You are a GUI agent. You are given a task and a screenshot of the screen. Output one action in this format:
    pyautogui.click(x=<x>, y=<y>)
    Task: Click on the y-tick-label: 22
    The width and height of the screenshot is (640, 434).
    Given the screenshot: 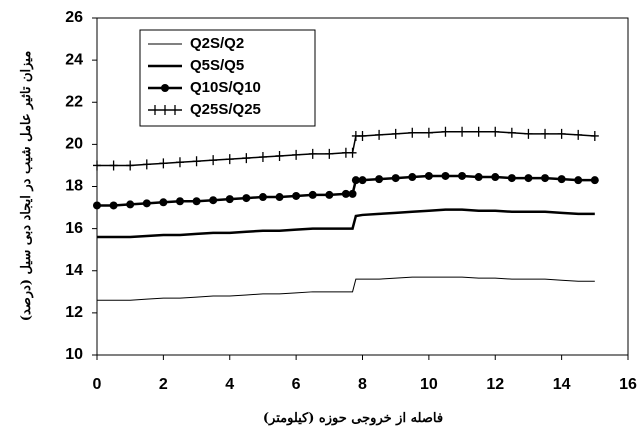 What is the action you would take?
    pyautogui.click(x=74, y=101)
    